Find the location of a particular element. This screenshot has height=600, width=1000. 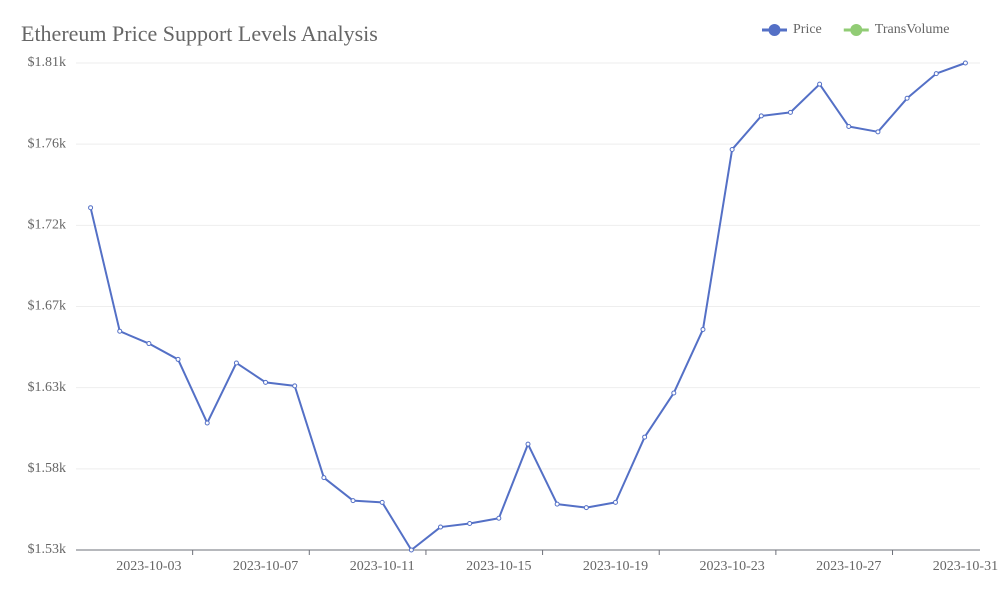

x-tick-label: 2023-10-31 is located at coordinates (965, 566).